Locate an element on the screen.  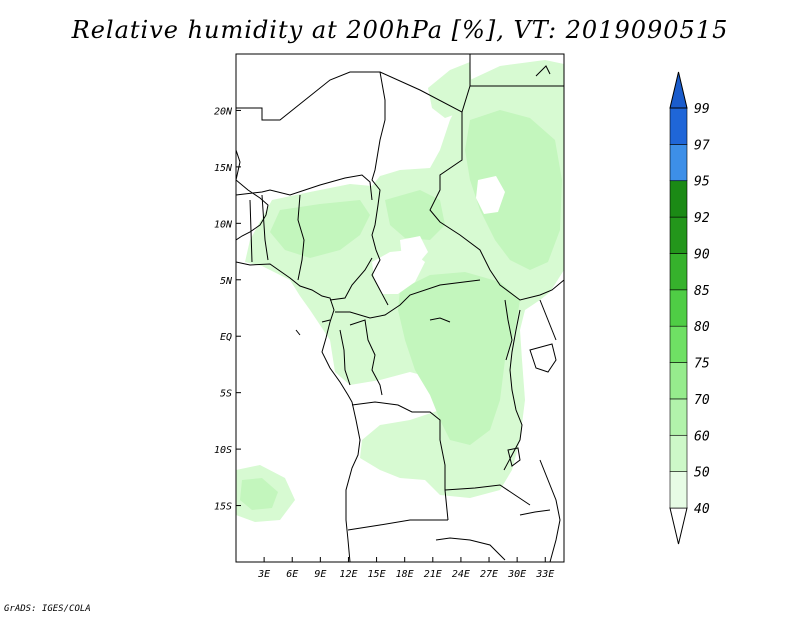
lon-tick-label: 27E is located at coordinates (489, 574).